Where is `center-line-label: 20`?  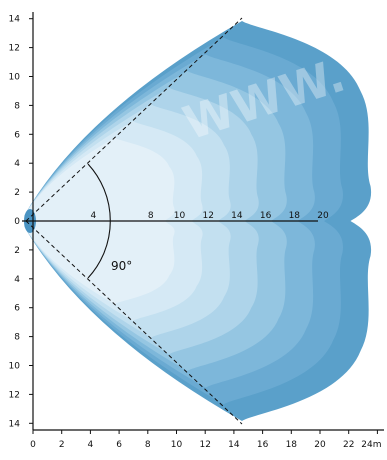 center-line-label: 20 is located at coordinates (323, 216).